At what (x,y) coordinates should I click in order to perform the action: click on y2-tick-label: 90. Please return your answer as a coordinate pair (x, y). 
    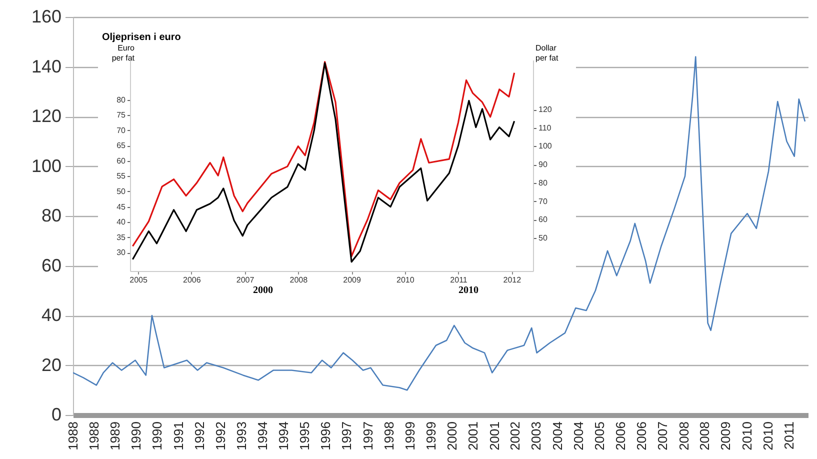
    Looking at the image, I should click on (543, 165).